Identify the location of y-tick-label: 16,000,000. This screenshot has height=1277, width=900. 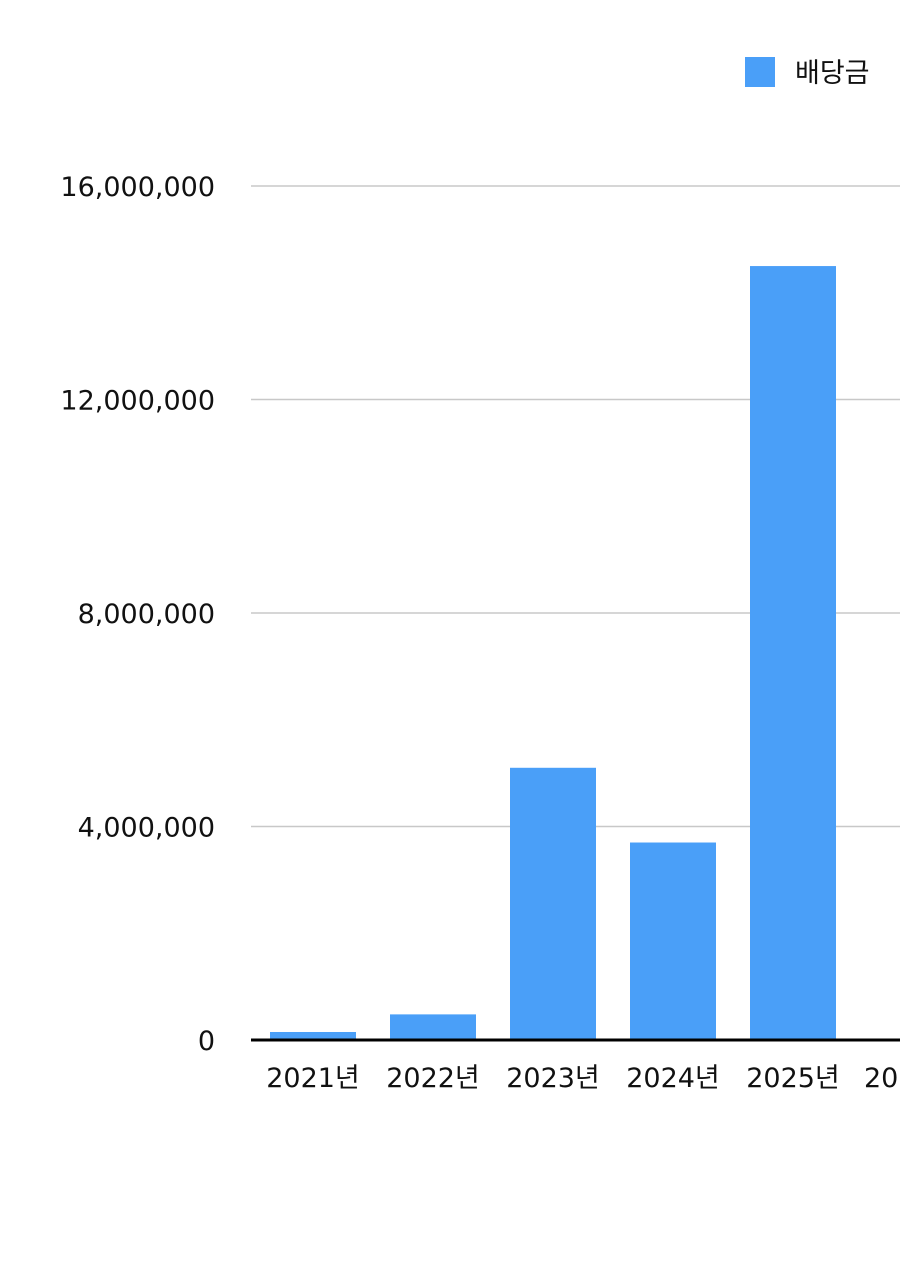
(137, 187).